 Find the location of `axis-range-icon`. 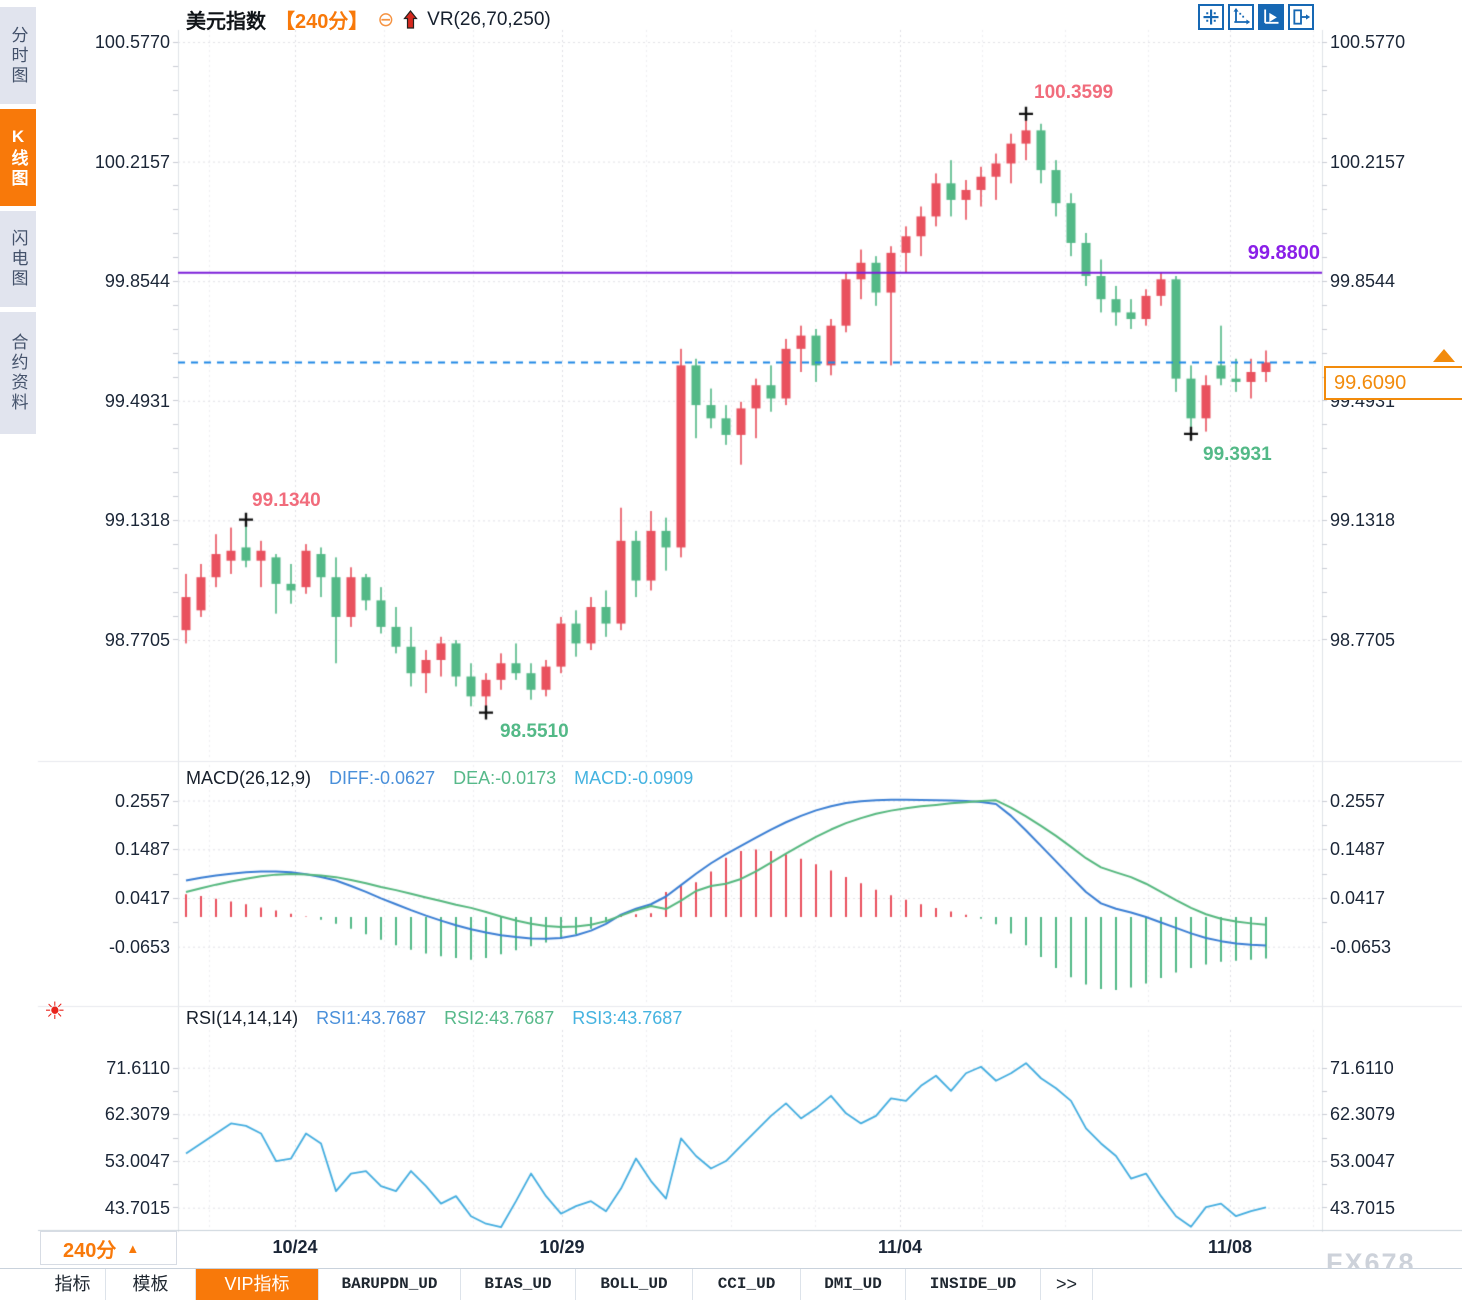

axis-range-icon is located at coordinates (1241, 17).